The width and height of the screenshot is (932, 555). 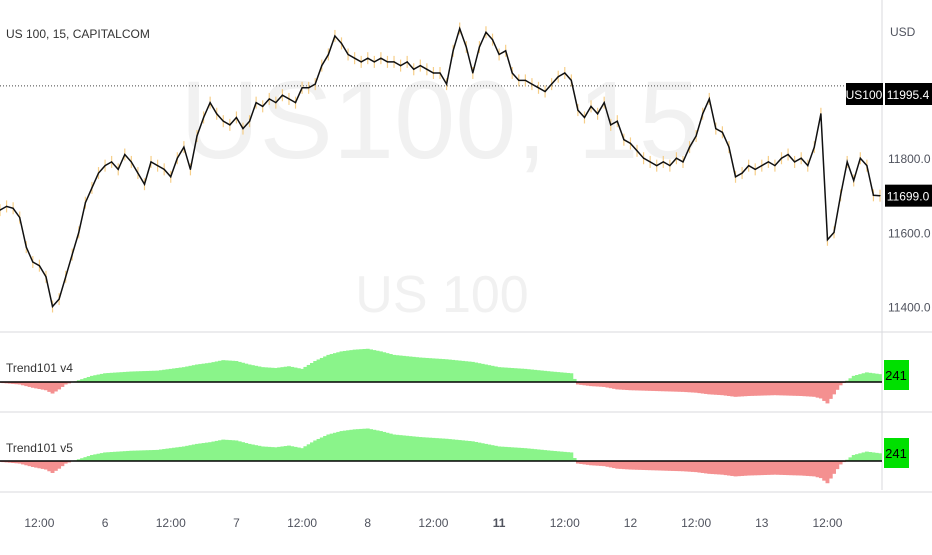 I want to click on currency-label: USD, so click(x=903, y=32).